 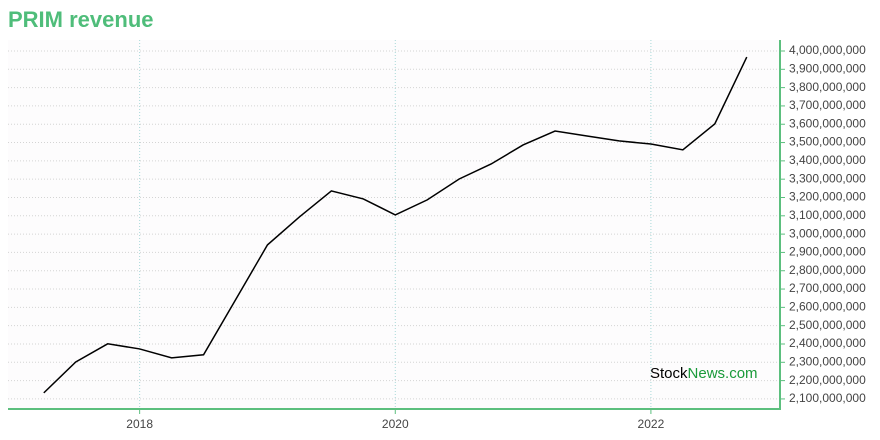 I want to click on y-tick-label: 2,400,000,000, so click(x=827, y=343).